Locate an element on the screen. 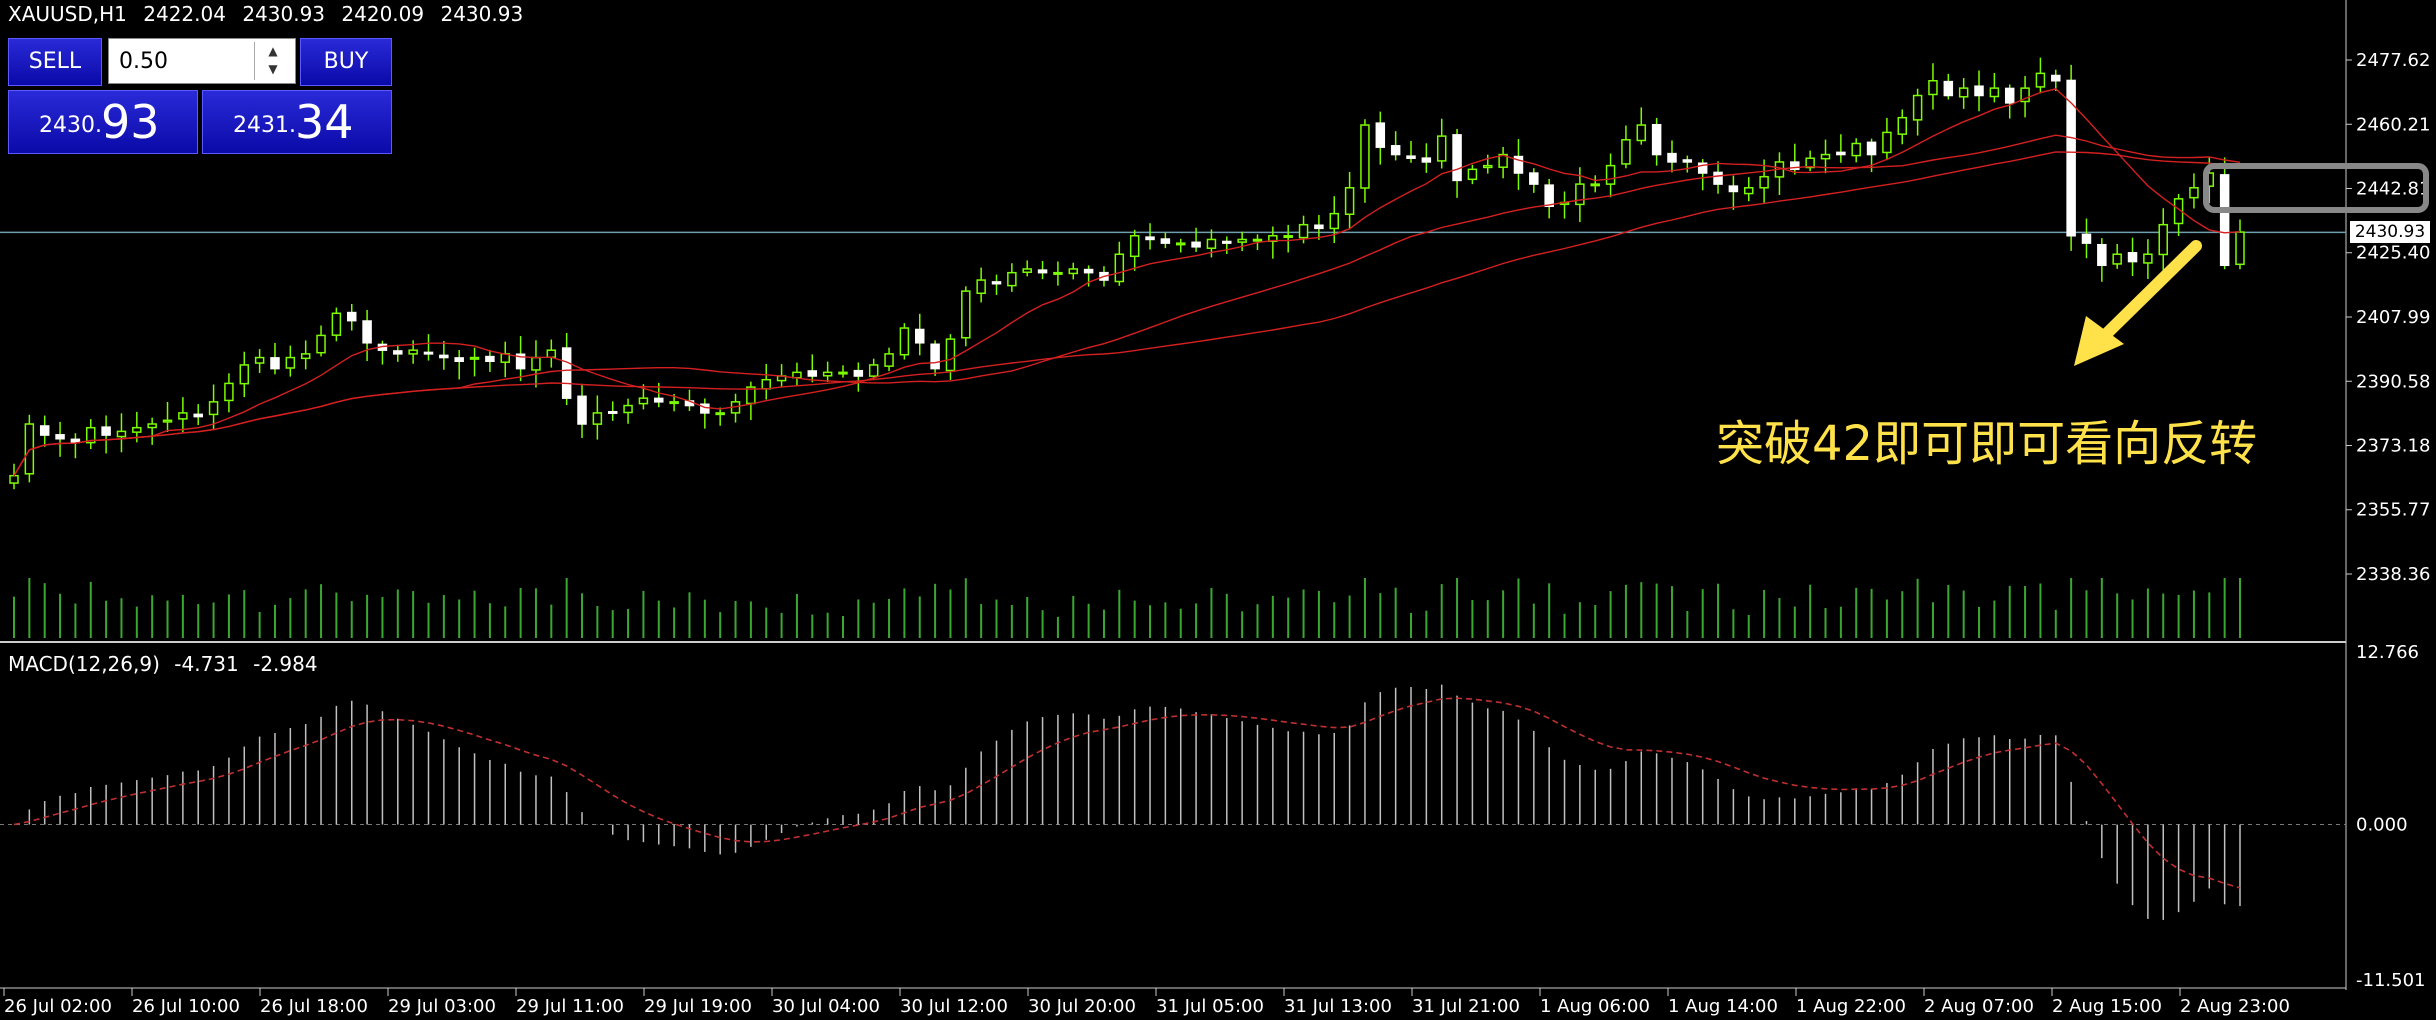 Image resolution: width=2436 pixels, height=1020 pixels. time-tick-label: 2 Aug 15:00 is located at coordinates (2107, 1006).